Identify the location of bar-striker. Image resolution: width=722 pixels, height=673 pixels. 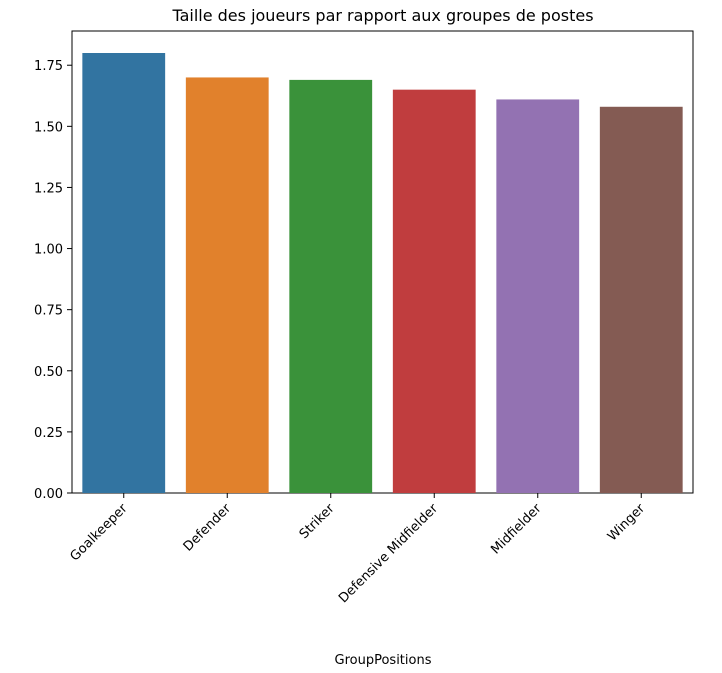
(331, 286).